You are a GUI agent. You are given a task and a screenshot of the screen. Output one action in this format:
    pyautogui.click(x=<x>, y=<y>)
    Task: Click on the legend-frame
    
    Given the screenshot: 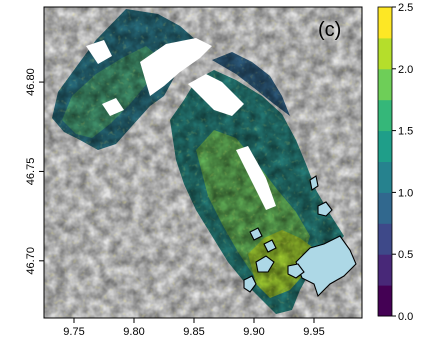 What is the action you would take?
    pyautogui.click(x=385, y=161)
    